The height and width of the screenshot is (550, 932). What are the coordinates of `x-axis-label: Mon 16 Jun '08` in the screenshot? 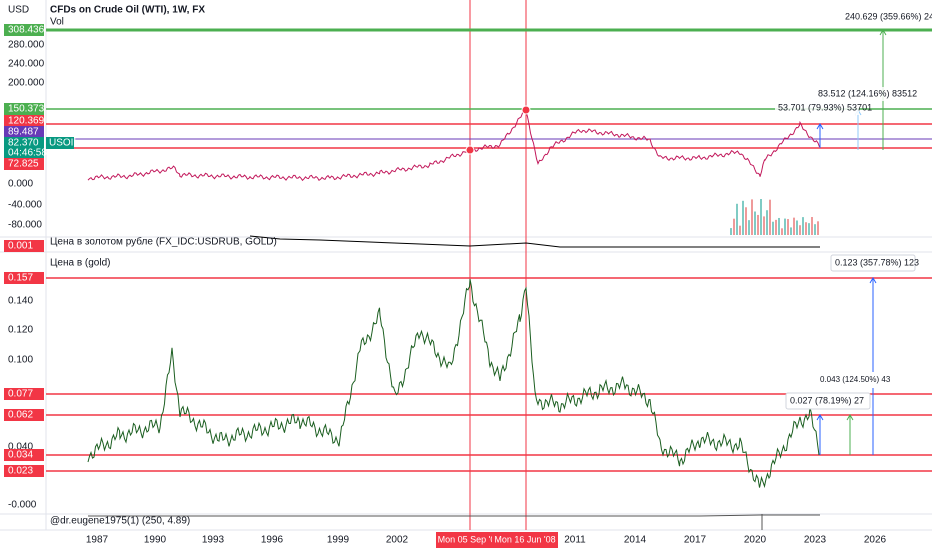 It's located at (524, 539).